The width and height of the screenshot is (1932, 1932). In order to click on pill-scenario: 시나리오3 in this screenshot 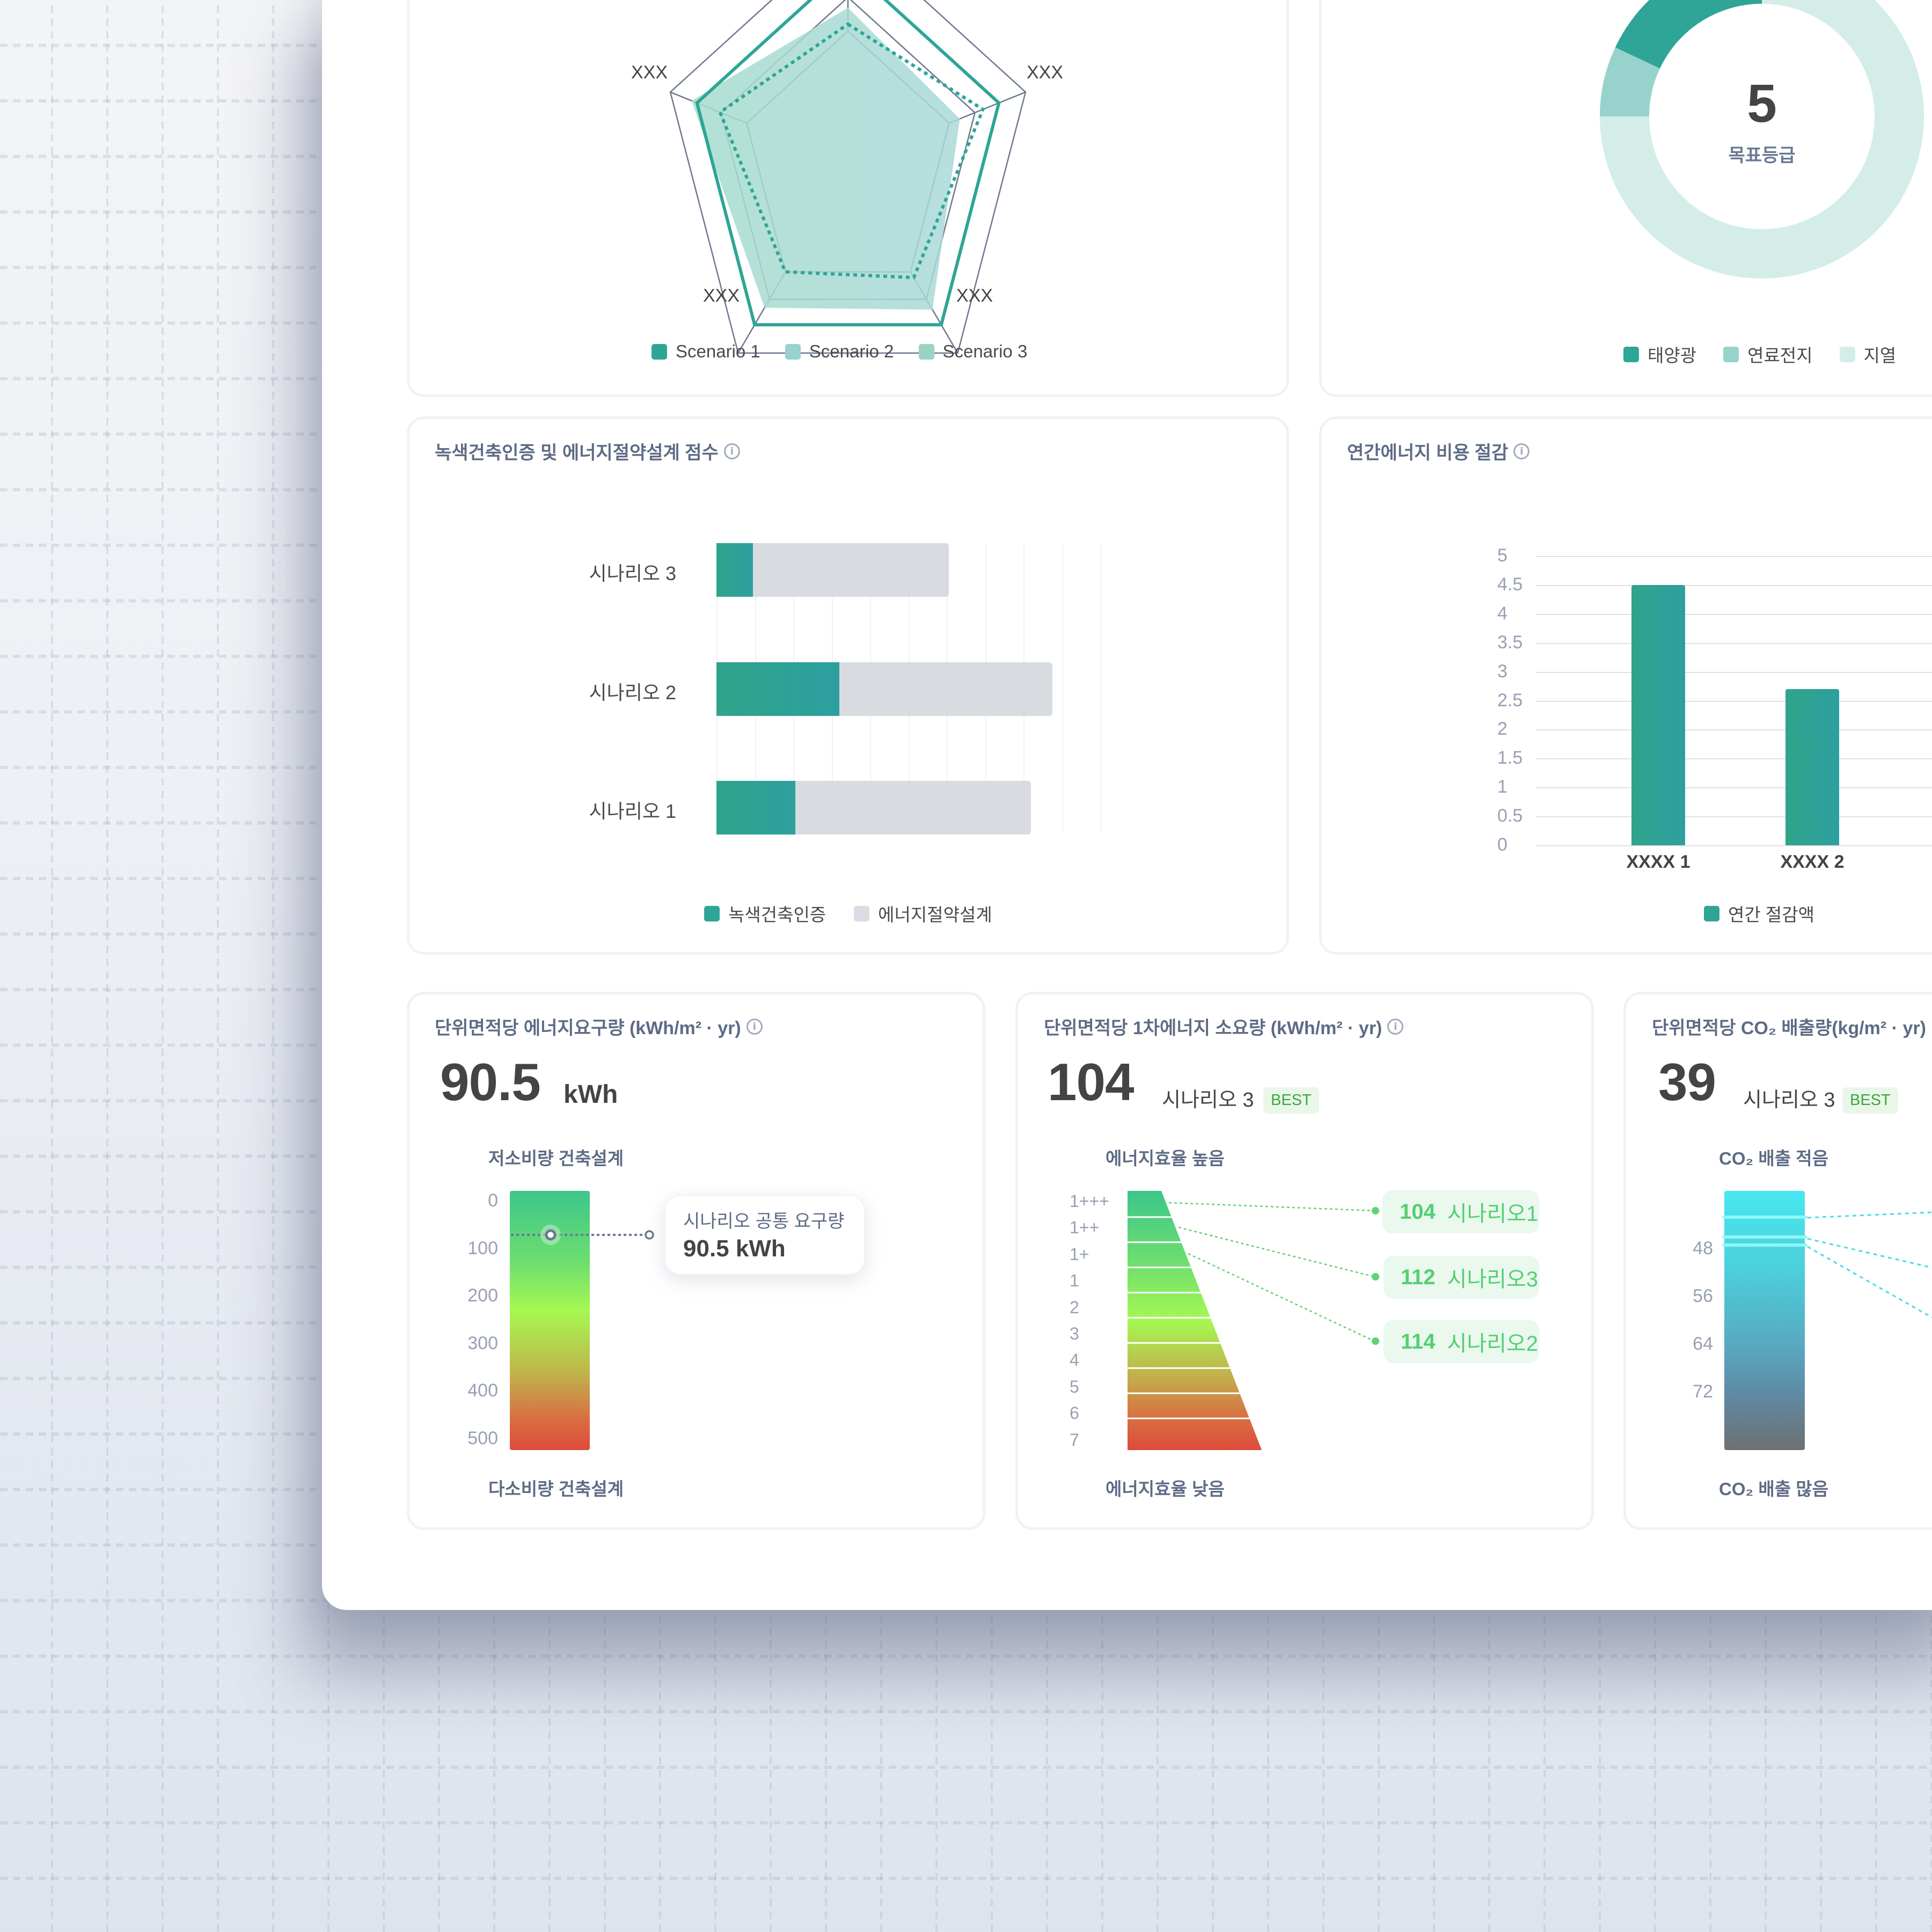, I will do `click(1492, 1279)`.